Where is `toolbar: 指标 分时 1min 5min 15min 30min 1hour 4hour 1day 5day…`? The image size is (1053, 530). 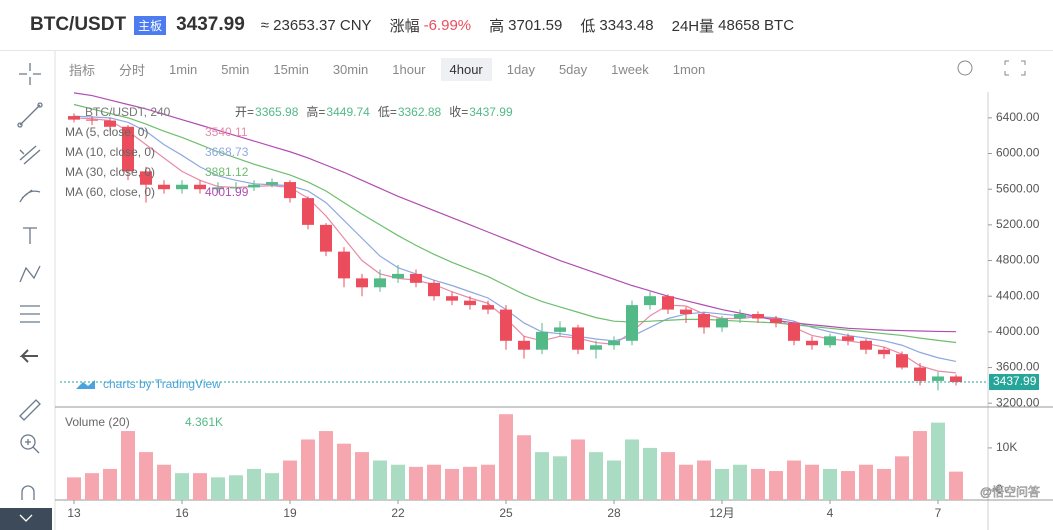
toolbar: 指标 分时 1min 5min 15min 30min 1hour 4hour 1day 5day… is located at coordinates (390, 69).